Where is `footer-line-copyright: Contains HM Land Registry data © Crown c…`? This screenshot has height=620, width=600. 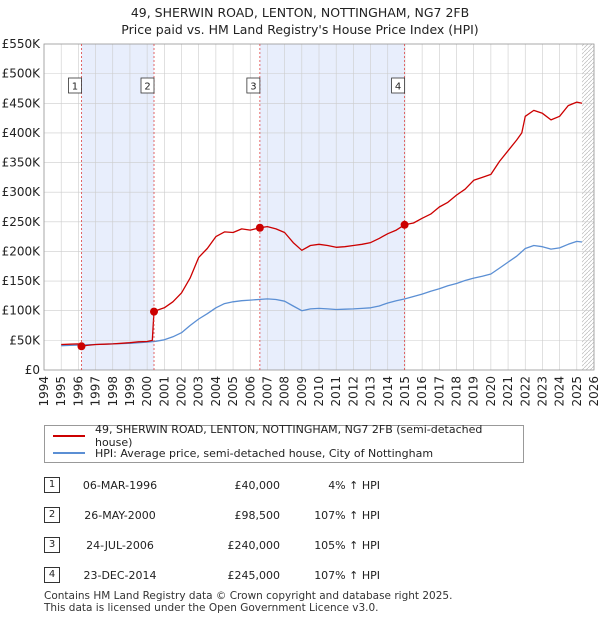 footer-line-copyright: Contains HM Land Registry data © Crown c… is located at coordinates (248, 596).